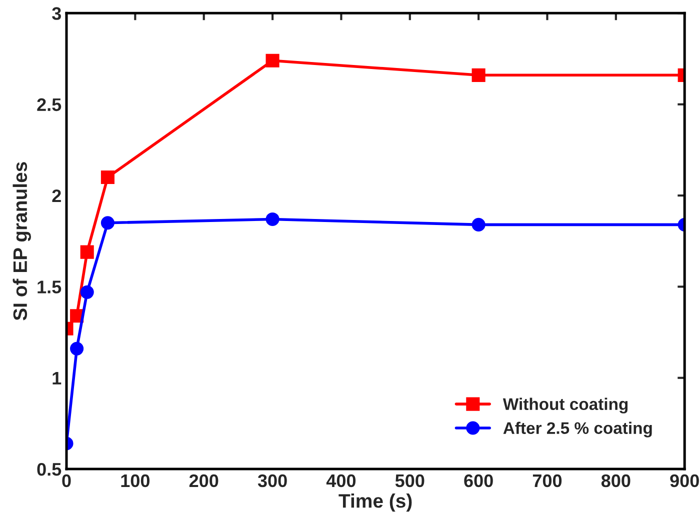 The width and height of the screenshot is (700, 527). I want to click on y-tick-label: 2.5, so click(49, 105).